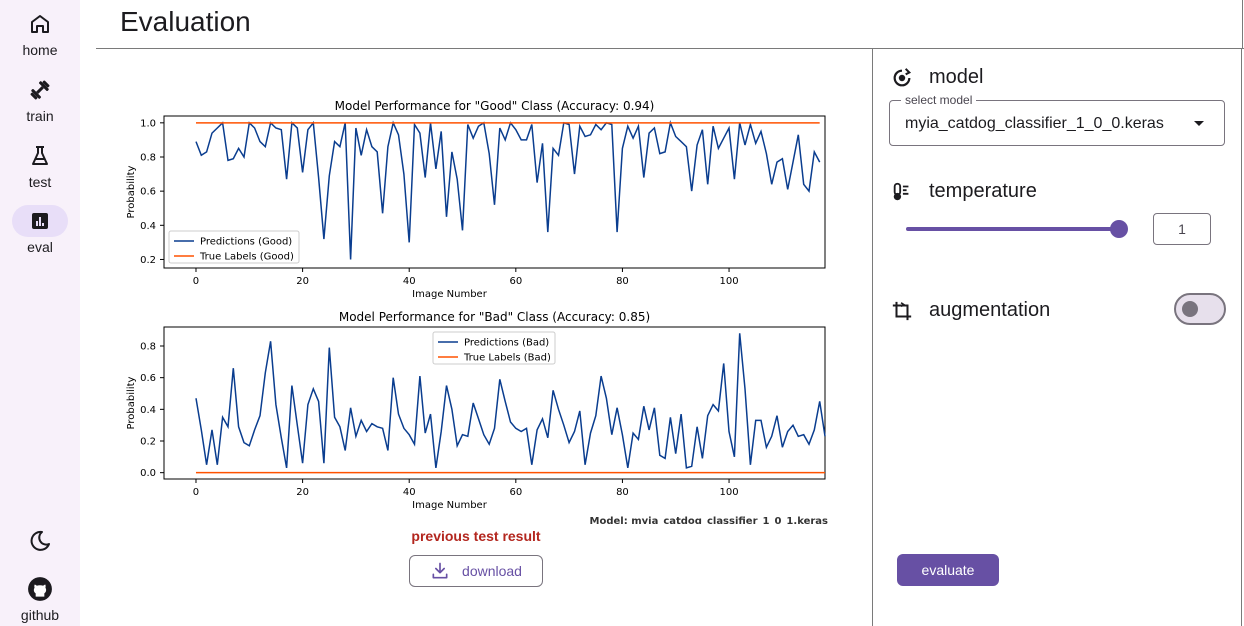 The height and width of the screenshot is (626, 1244). Describe the element at coordinates (1242, 24) in the screenshot. I see `divider` at that location.